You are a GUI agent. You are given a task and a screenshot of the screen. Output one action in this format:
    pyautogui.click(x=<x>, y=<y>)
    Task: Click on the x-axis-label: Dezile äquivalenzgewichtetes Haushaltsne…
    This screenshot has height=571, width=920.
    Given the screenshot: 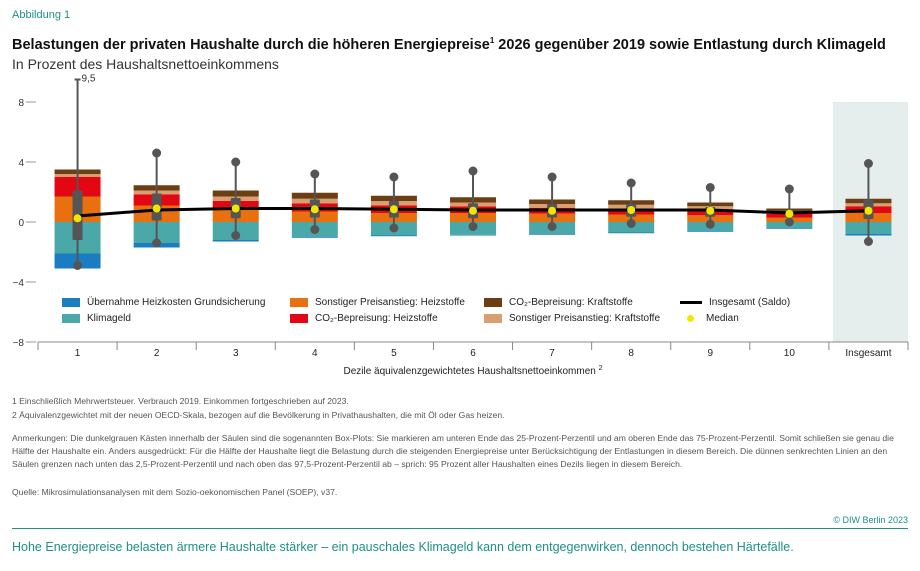 What is the action you would take?
    pyautogui.click(x=472, y=371)
    